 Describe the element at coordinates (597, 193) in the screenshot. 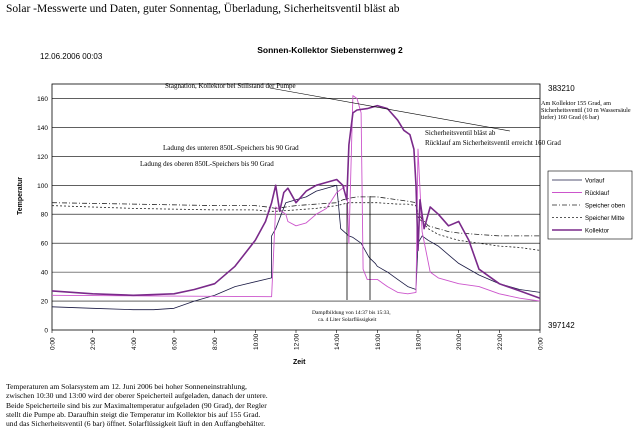

I see `legend-label: Rücklauf` at that location.